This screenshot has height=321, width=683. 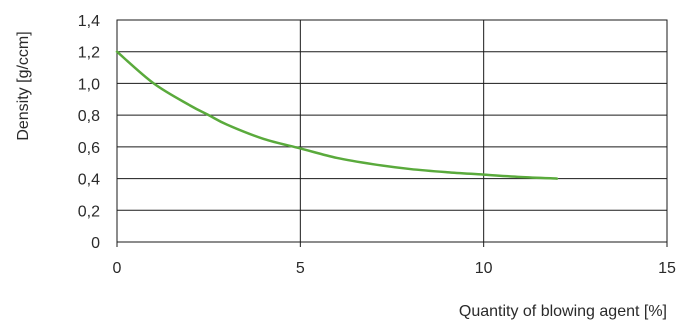 I want to click on y-tick-label: 0, so click(x=95, y=243).